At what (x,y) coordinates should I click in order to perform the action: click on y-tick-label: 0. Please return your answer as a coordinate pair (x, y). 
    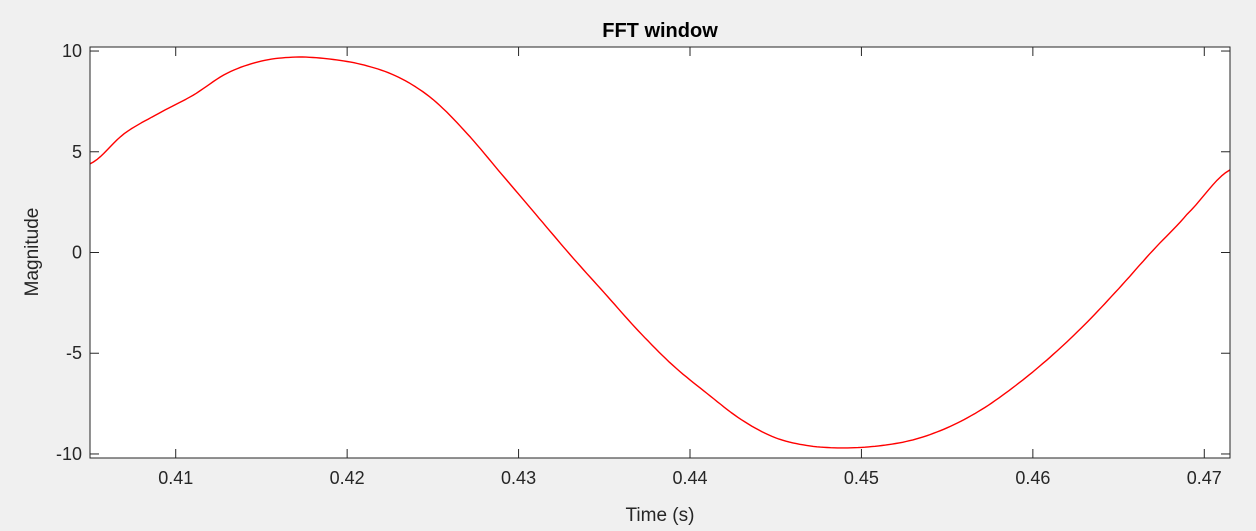
    Looking at the image, I should click on (77, 253).